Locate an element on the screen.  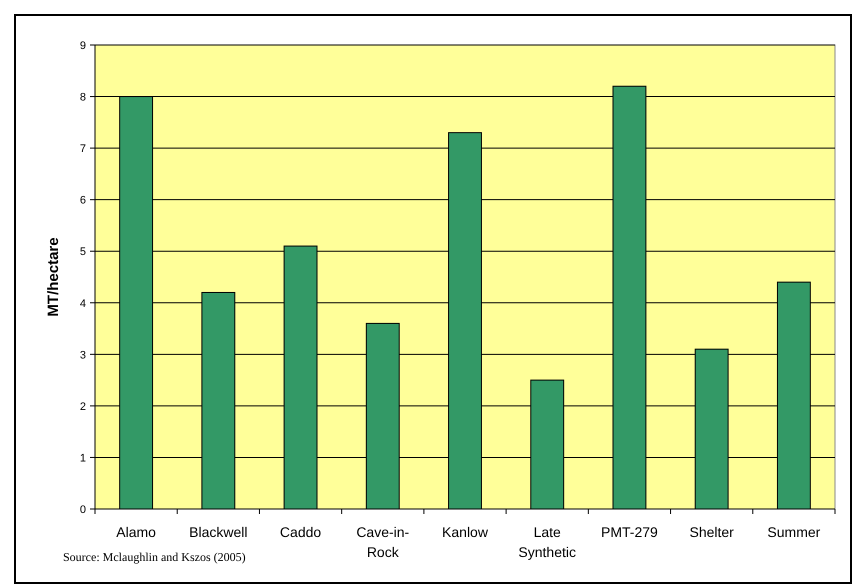
x-tick-label: Summer is located at coordinates (794, 532).